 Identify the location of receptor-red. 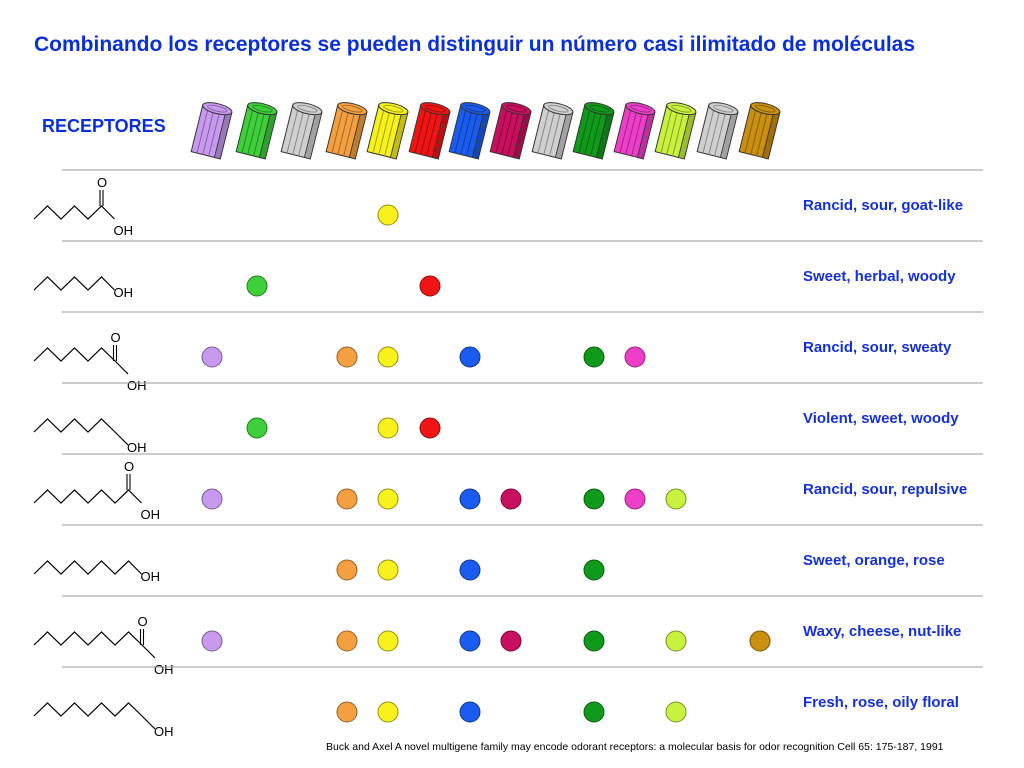
(429, 131).